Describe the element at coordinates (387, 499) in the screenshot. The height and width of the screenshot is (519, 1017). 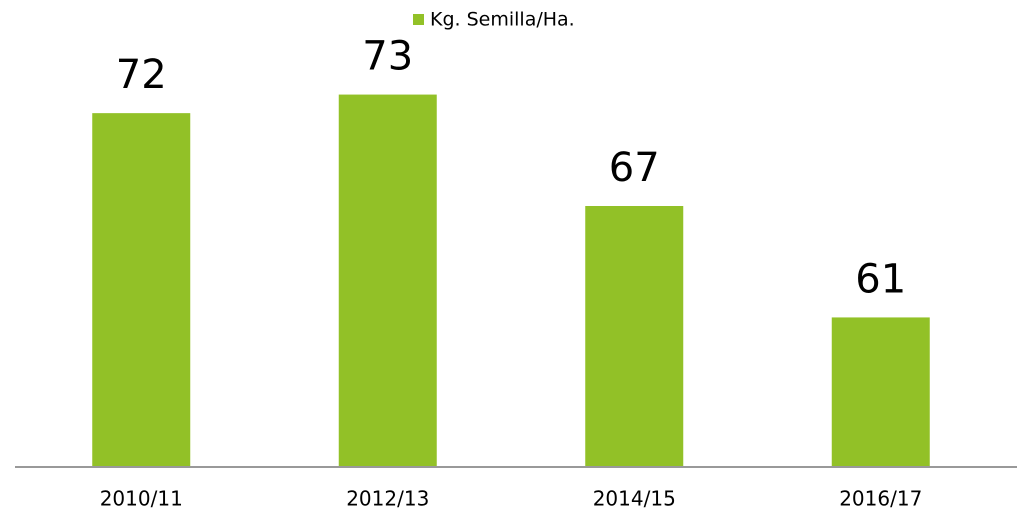
I see `x-tick-label: 2012/13` at that location.